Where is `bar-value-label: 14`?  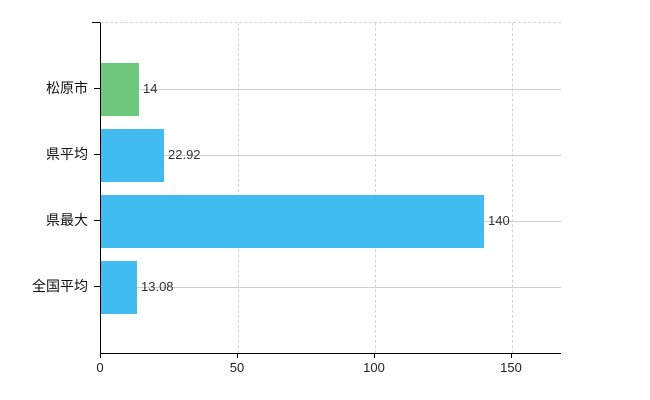
bar-value-label: 14 is located at coordinates (150, 88).